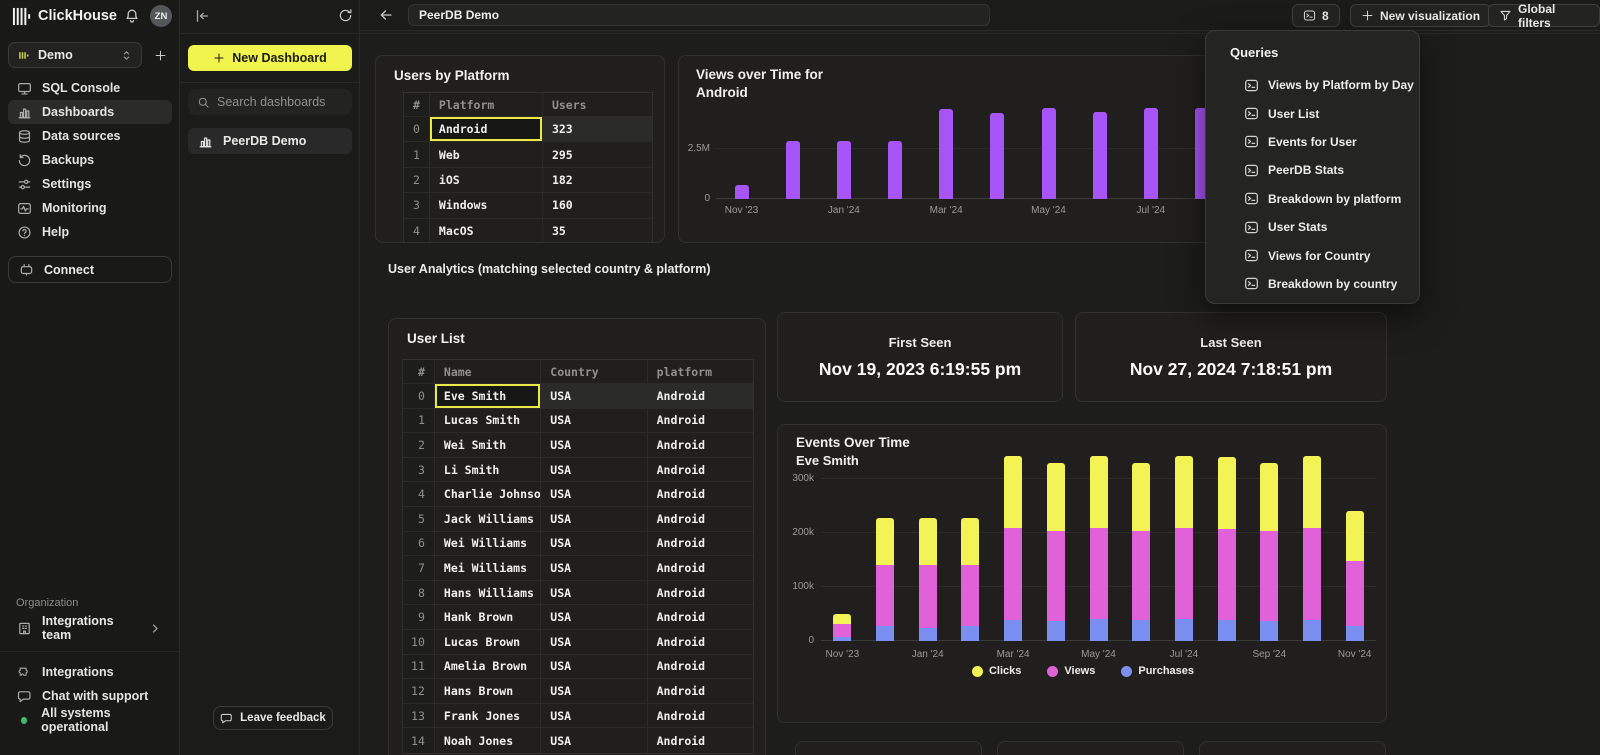 The width and height of the screenshot is (1600, 755). What do you see at coordinates (90, 160) in the screenshot?
I see `sidebar-item-backups: Backups` at bounding box center [90, 160].